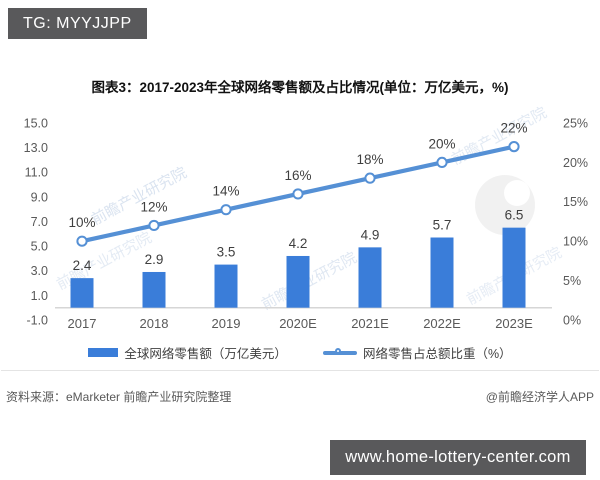 The width and height of the screenshot is (600, 480). I want to click on website-url: www.home-lottery-center.com, so click(458, 457).